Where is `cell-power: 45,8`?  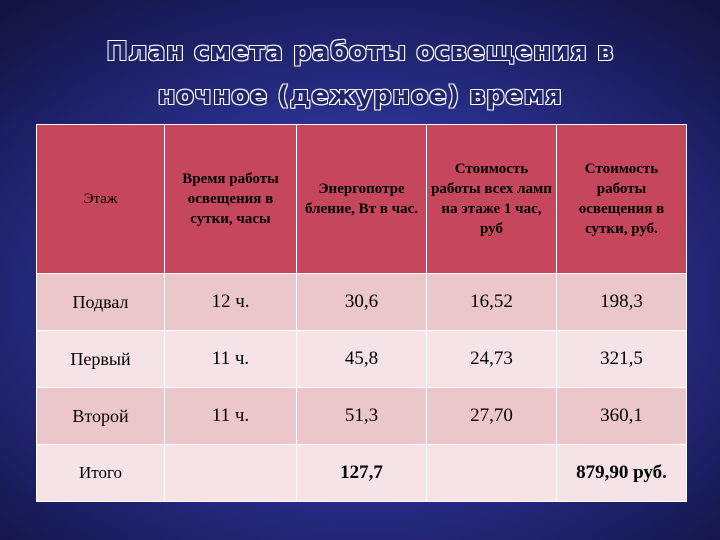 cell-power: 45,8 is located at coordinates (361, 359).